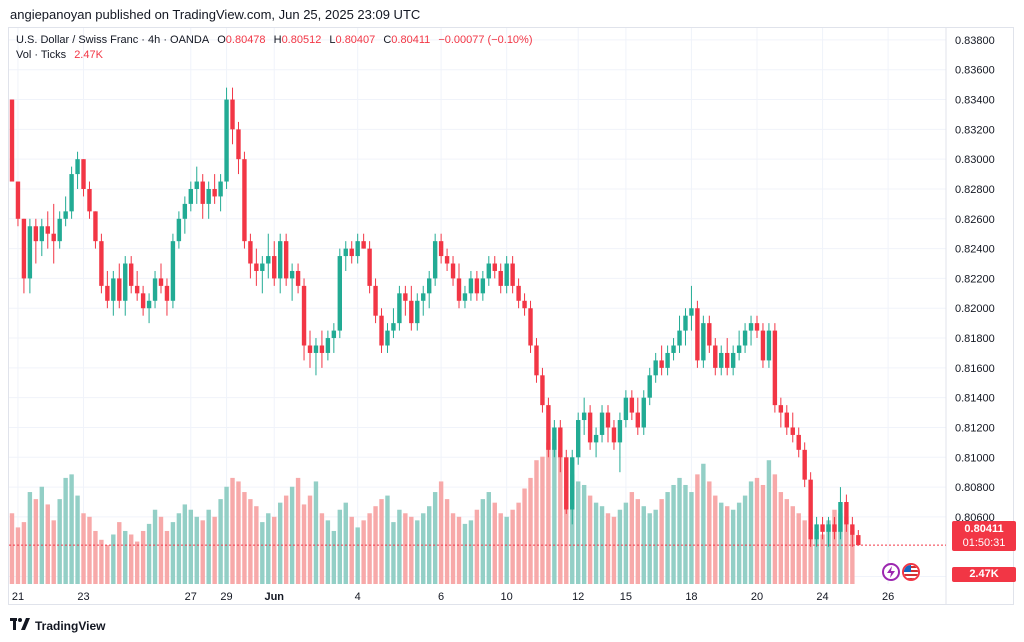 The width and height of the screenshot is (1024, 642). What do you see at coordinates (975, 488) in the screenshot?
I see `y-tick-label: 0.80800` at bounding box center [975, 488].